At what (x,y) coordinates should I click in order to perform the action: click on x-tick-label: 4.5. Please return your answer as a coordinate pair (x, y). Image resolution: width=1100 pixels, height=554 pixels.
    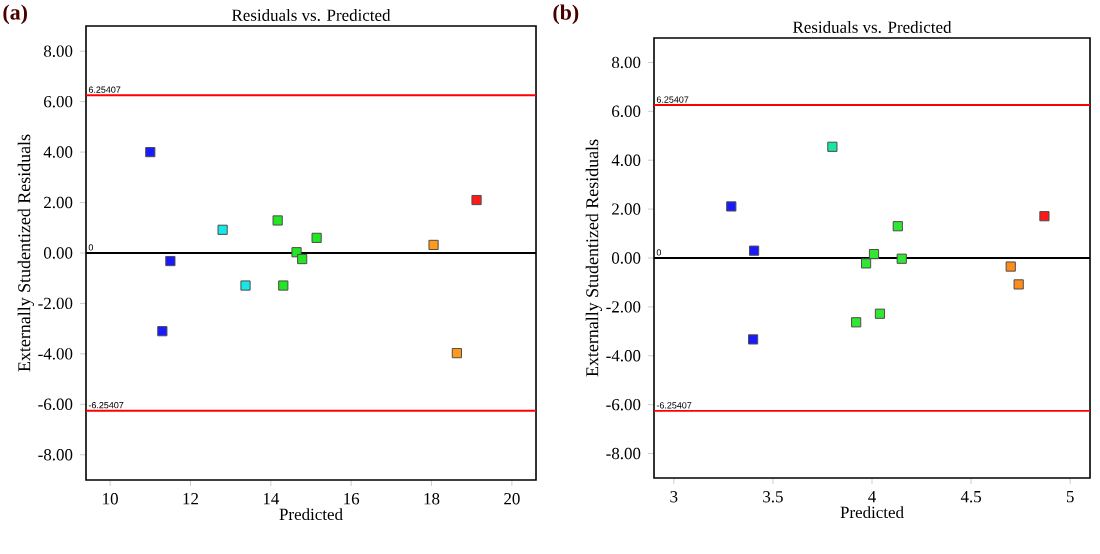
    Looking at the image, I should click on (971, 497).